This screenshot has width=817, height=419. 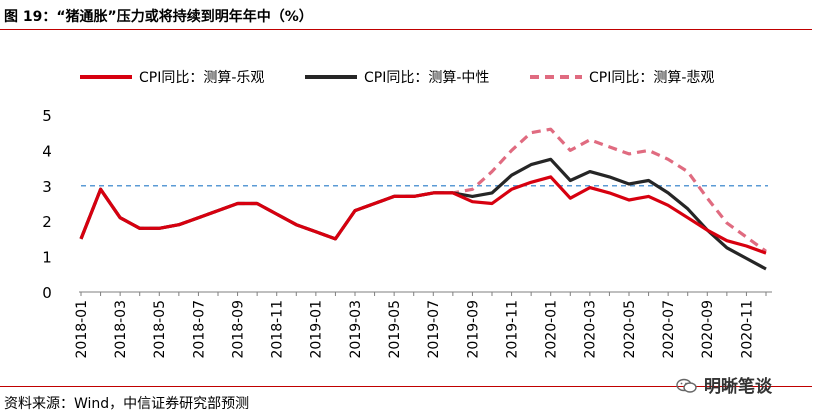 What do you see at coordinates (708, 329) in the screenshot?
I see `x-tick-label-16: 2020-09` at bounding box center [708, 329].